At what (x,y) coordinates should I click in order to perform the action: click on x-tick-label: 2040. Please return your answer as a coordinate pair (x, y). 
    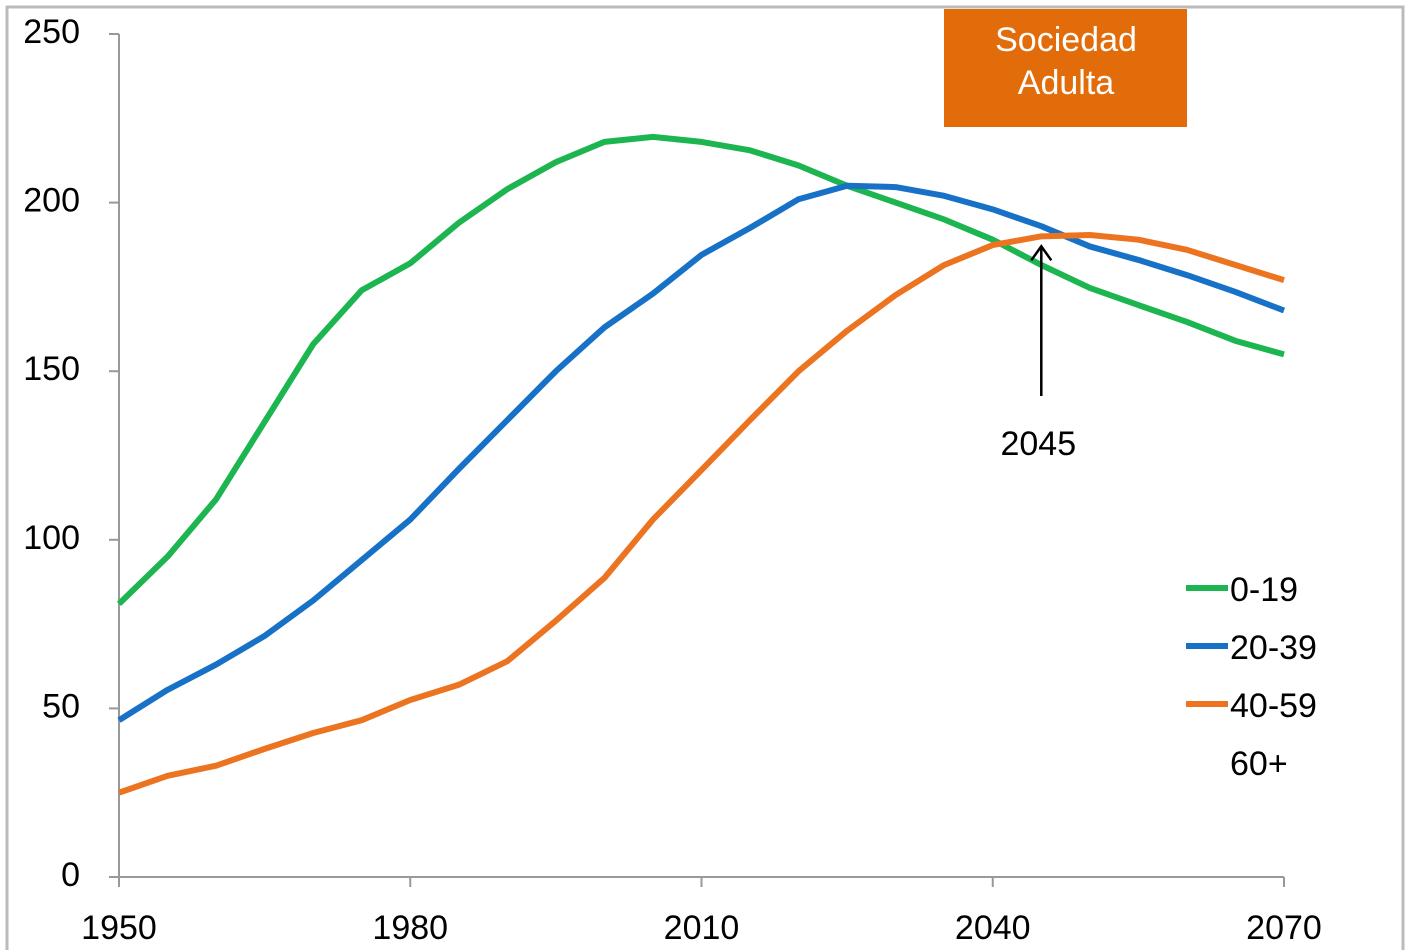
    Looking at the image, I should click on (993, 928).